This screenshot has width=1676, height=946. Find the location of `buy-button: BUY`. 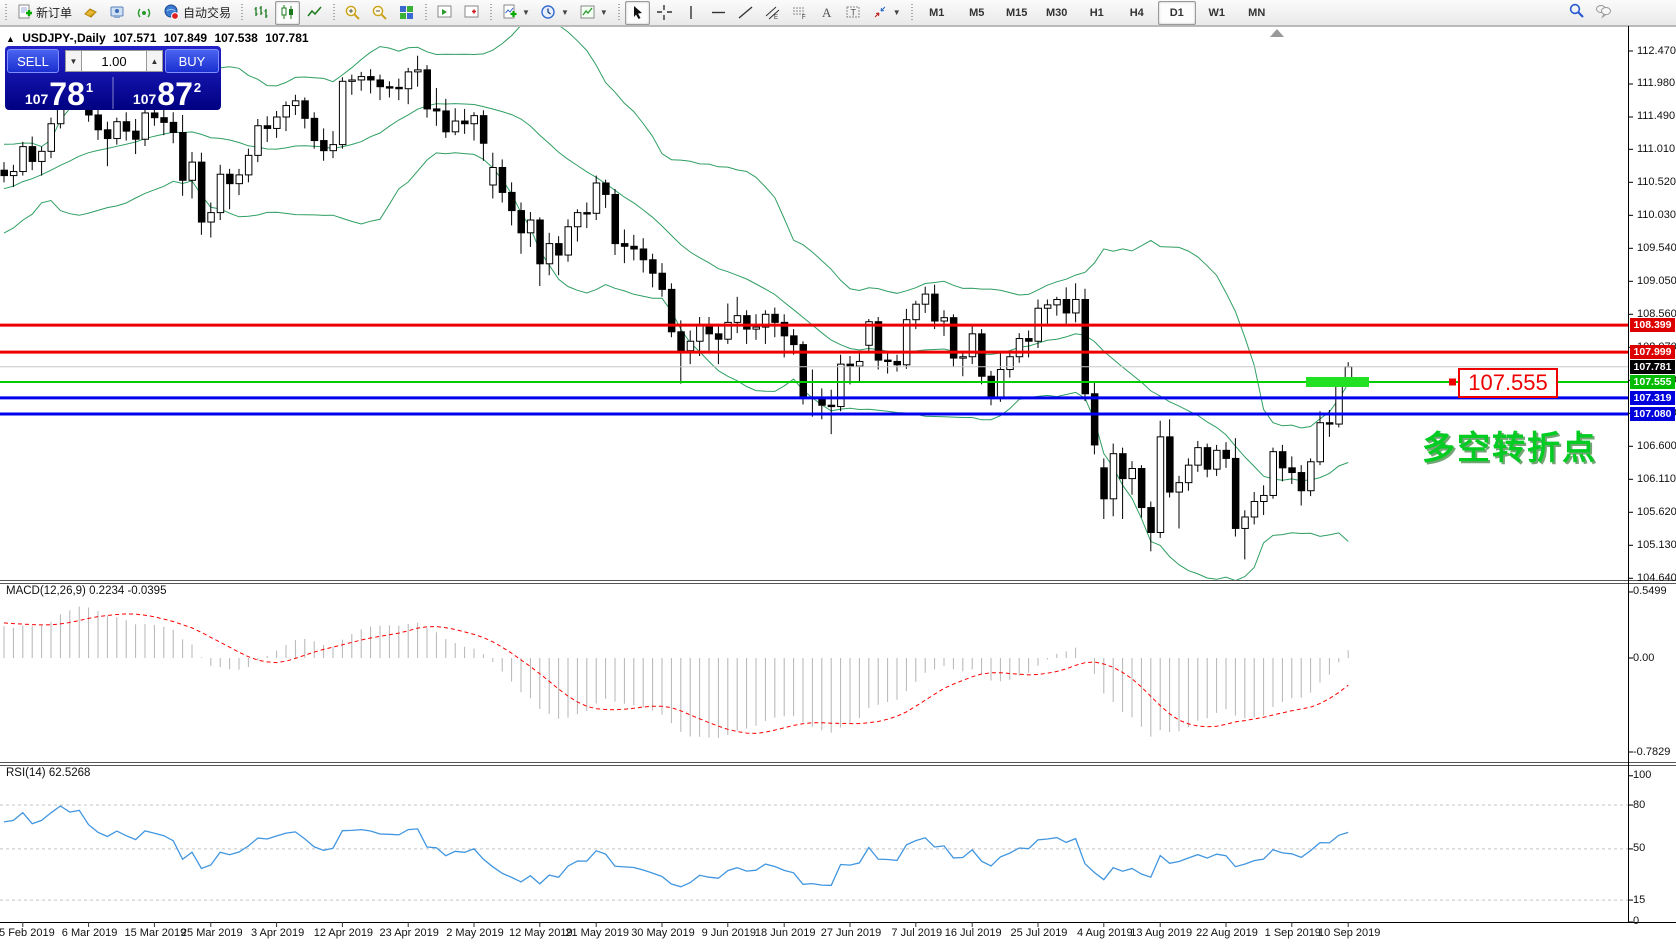

buy-button: BUY is located at coordinates (192, 61).